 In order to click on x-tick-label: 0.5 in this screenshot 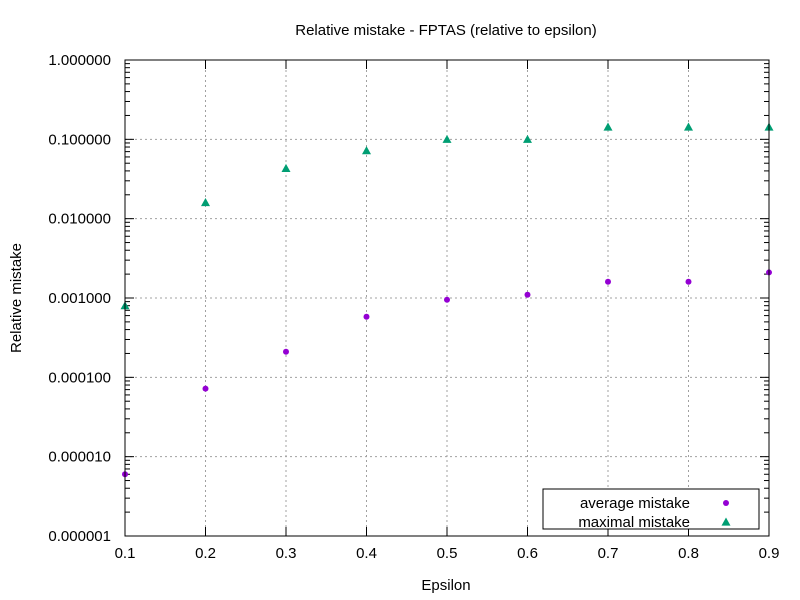, I will do `click(447, 553)`.